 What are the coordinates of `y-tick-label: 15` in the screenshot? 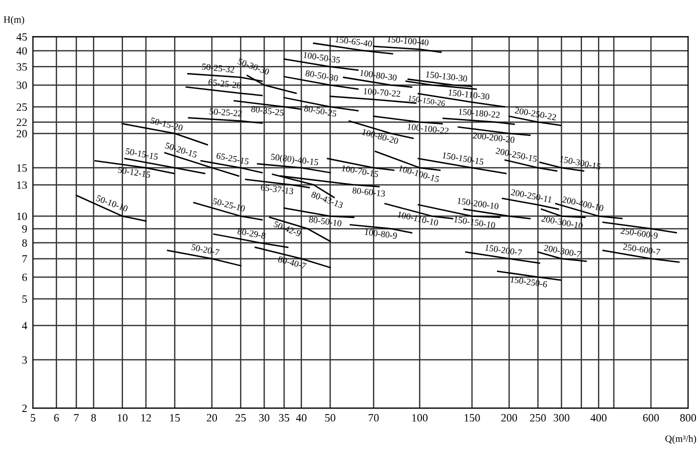 It's located at (22, 168).